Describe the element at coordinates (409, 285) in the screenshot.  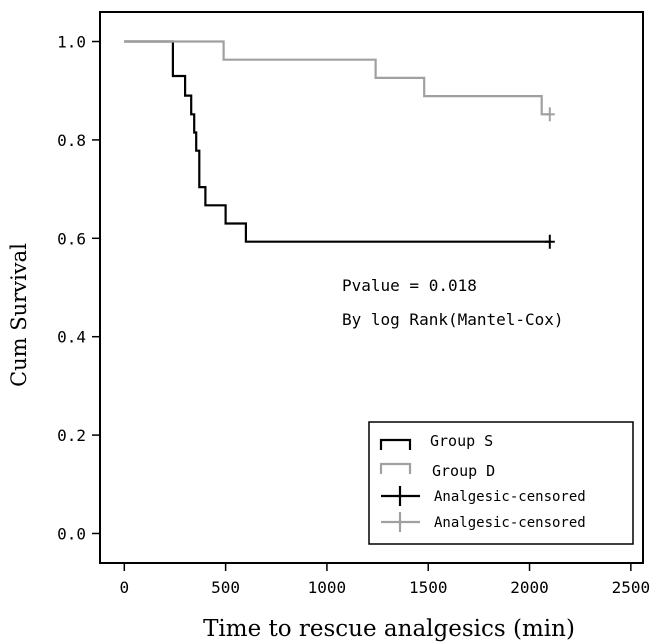
I see `pvalue-annotation: Pvalue = 0.018` at that location.